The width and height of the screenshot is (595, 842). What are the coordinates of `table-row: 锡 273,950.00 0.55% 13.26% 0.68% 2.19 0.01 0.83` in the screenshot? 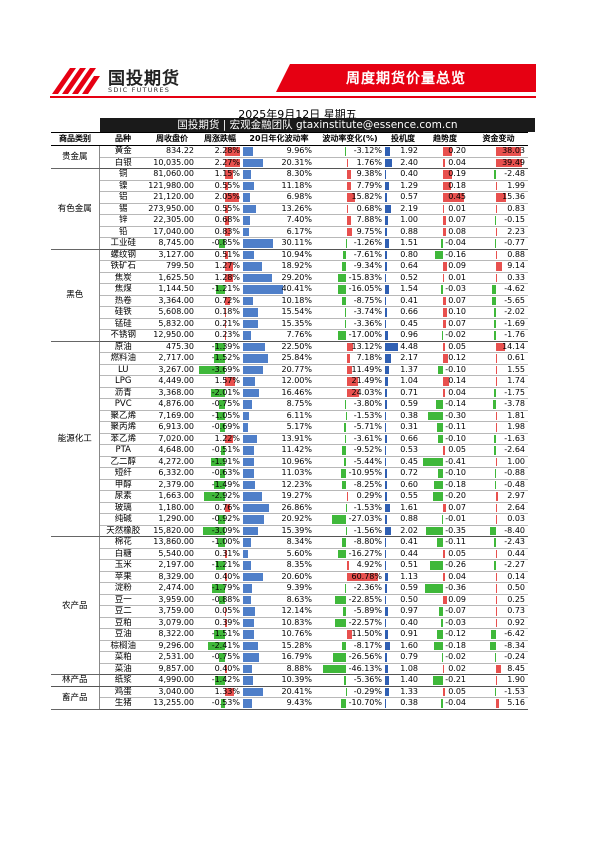 It's located at (289, 209).